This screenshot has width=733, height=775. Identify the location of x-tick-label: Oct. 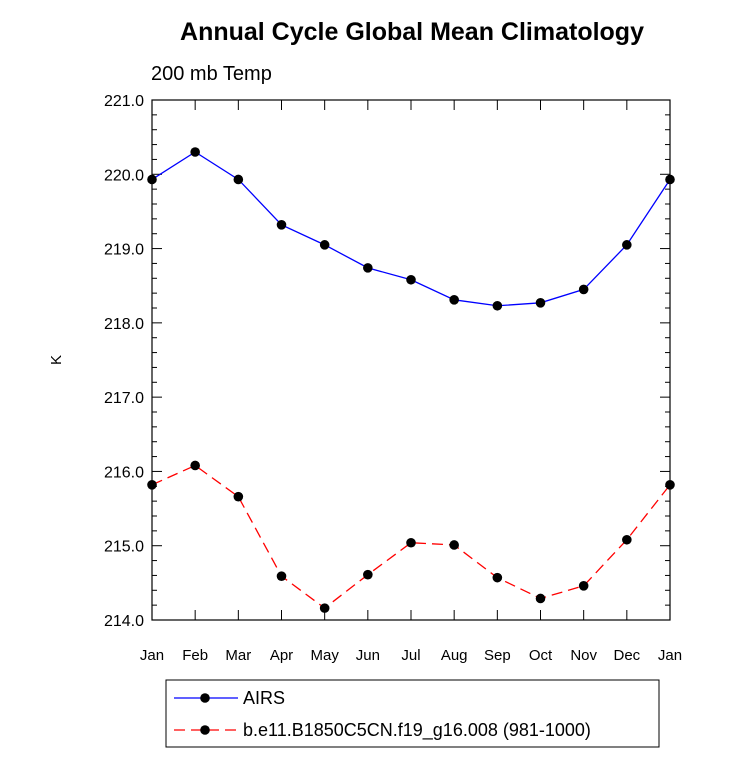
(541, 655).